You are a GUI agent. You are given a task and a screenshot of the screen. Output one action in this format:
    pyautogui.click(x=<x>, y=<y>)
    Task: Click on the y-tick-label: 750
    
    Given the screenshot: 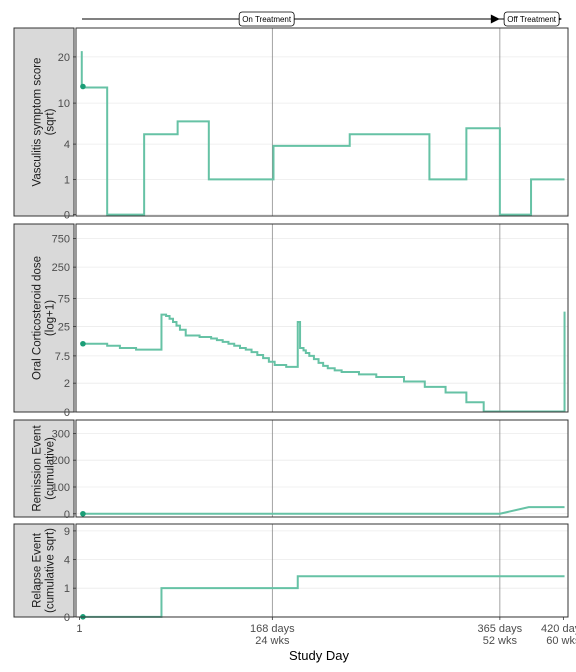 What is the action you would take?
    pyautogui.click(x=61, y=239)
    